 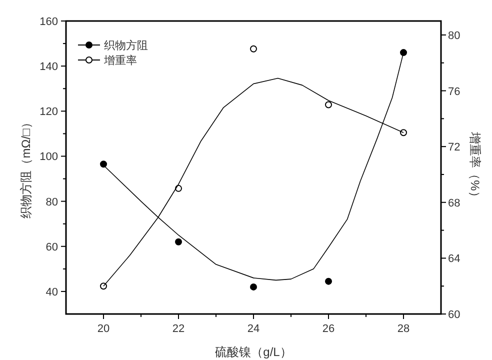 What do you see at coordinates (253, 329) in the screenshot?
I see `x-tick-label: 24` at bounding box center [253, 329].